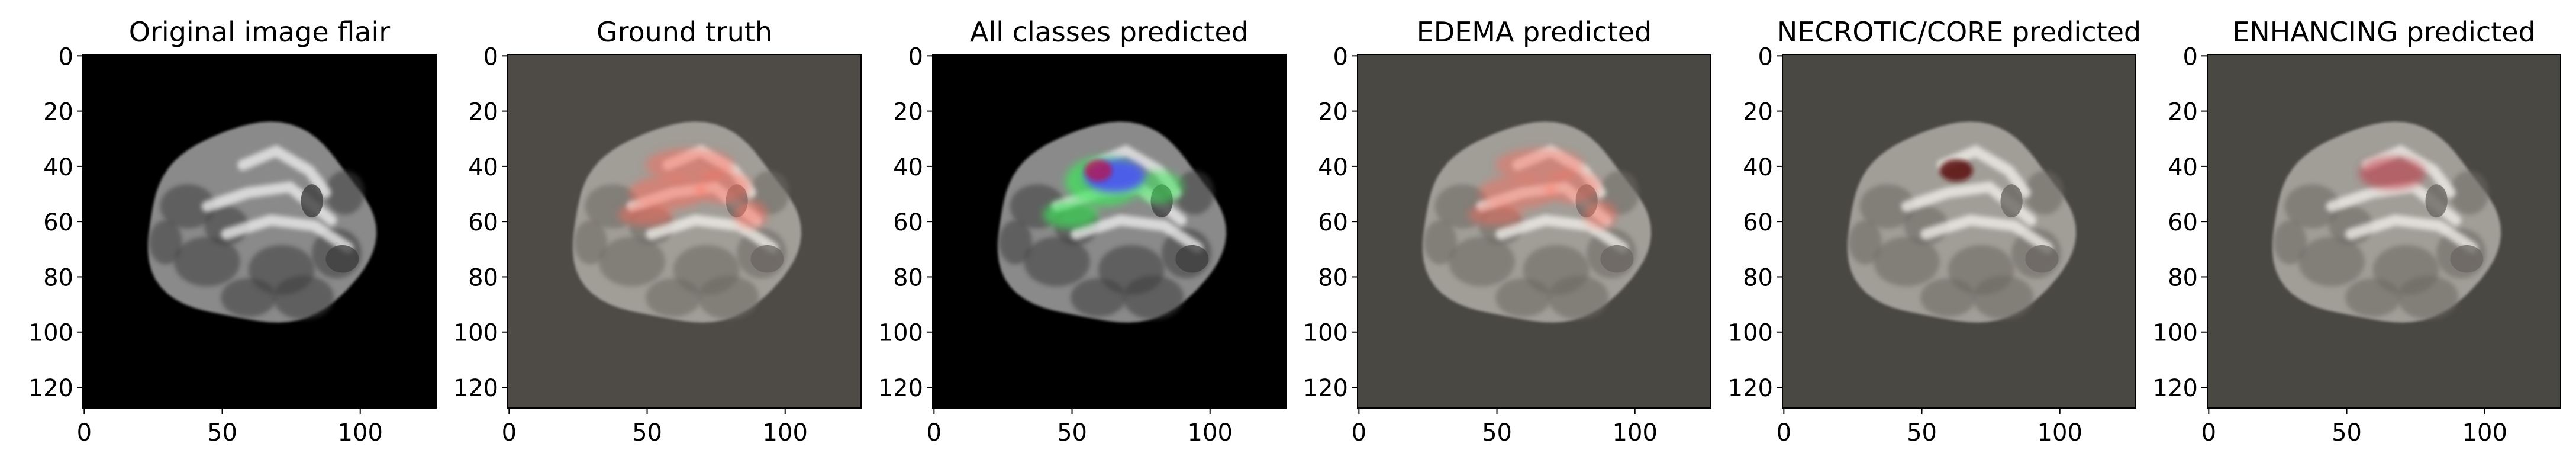  Describe the element at coordinates (1959, 32) in the screenshot. I see `panel-title: NECROTIC/CORE predicted` at that location.